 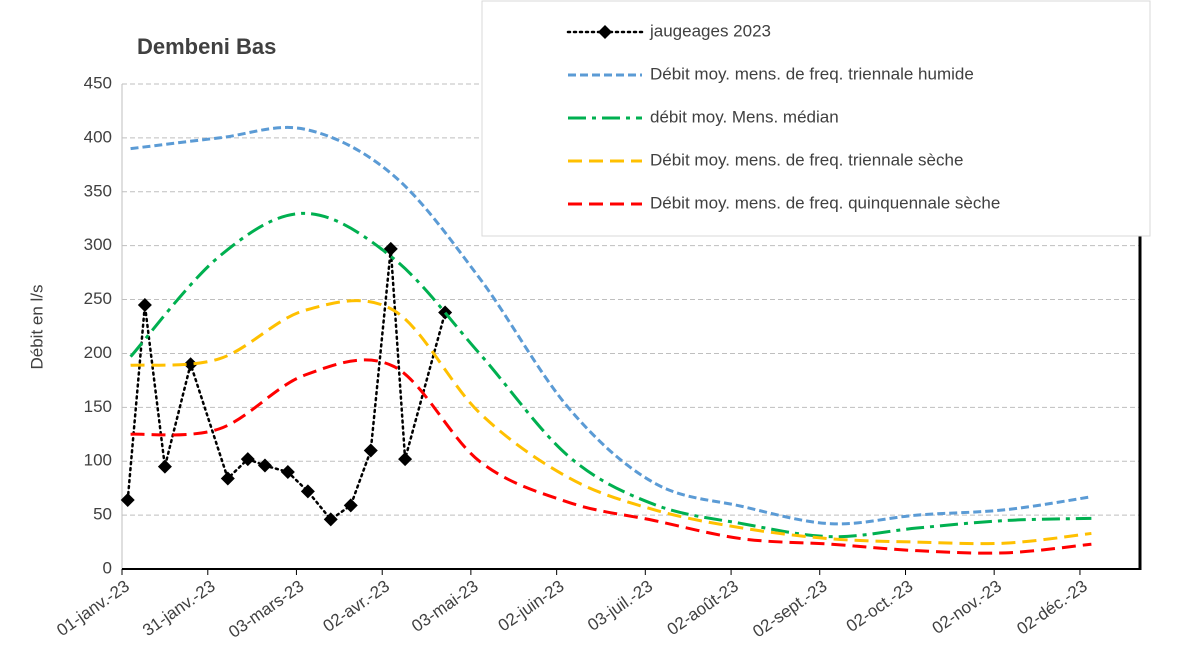 What do you see at coordinates (620, 605) in the screenshot?
I see `x-tick-label: 03-juil.-23` at bounding box center [620, 605].